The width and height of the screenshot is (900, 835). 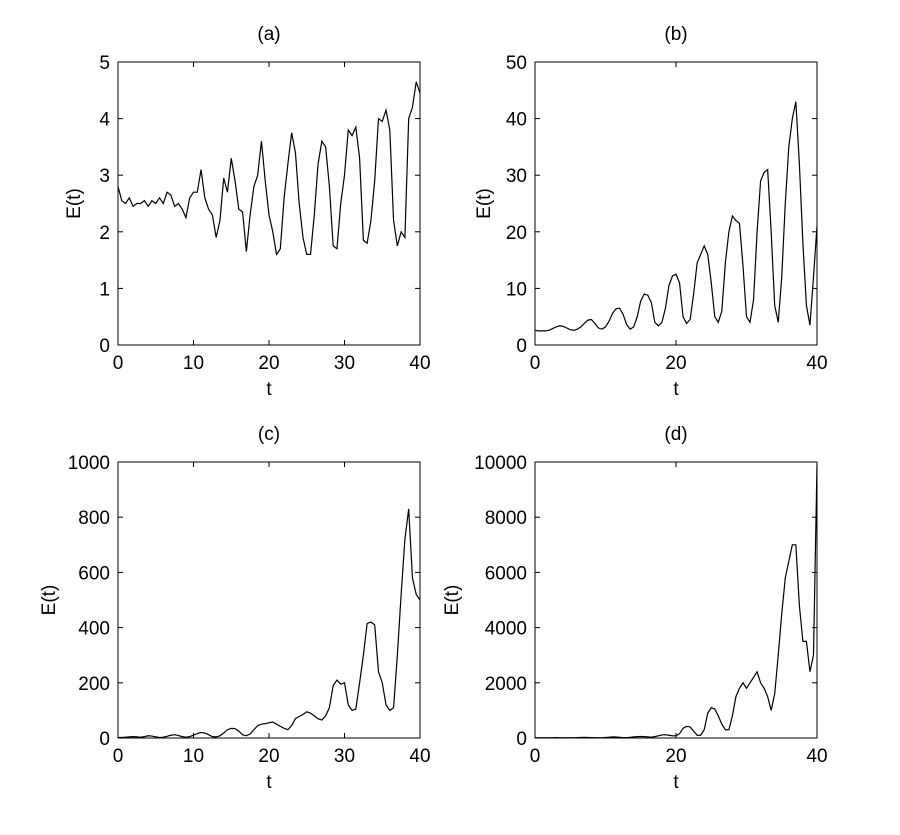 I want to click on y-tick-label: 4000, so click(x=506, y=629).